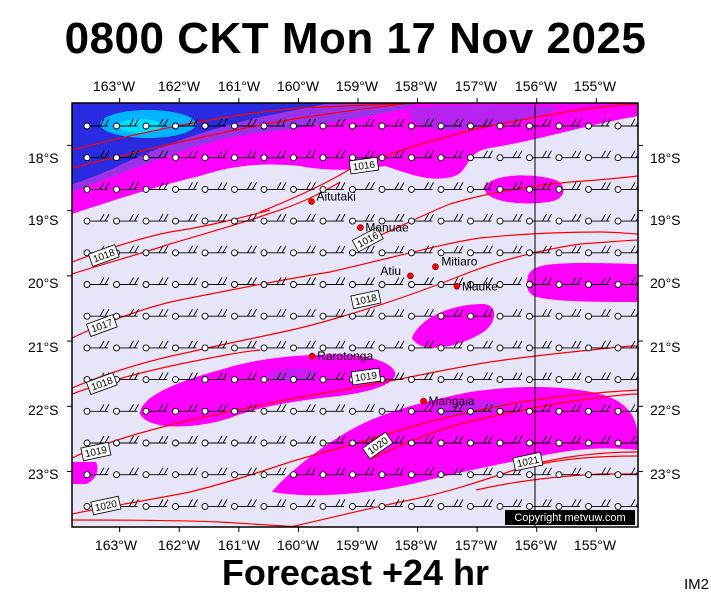 The width and height of the screenshot is (711, 600). I want to click on lat-label-left: 22°S, so click(43, 410).